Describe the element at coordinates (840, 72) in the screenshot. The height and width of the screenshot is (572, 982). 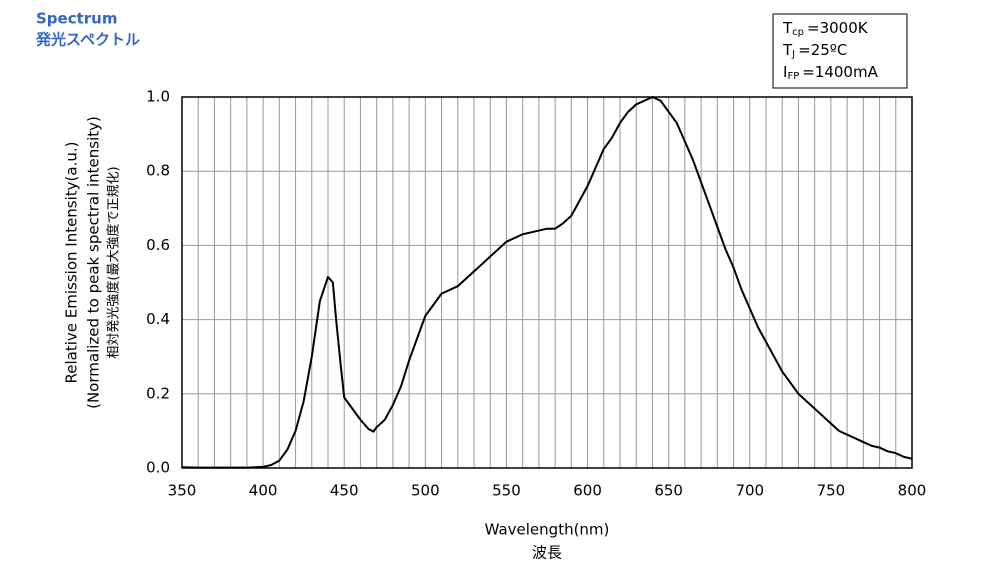
I see `condition-value: =1400mA` at that location.